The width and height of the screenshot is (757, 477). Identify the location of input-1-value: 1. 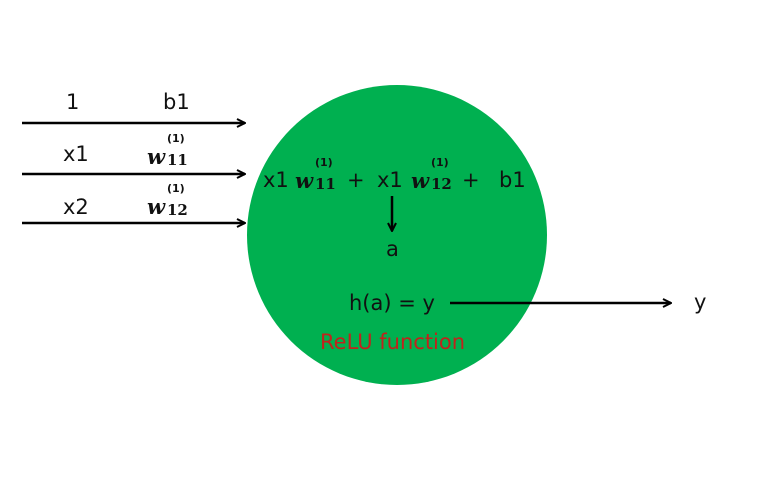
(73, 102).